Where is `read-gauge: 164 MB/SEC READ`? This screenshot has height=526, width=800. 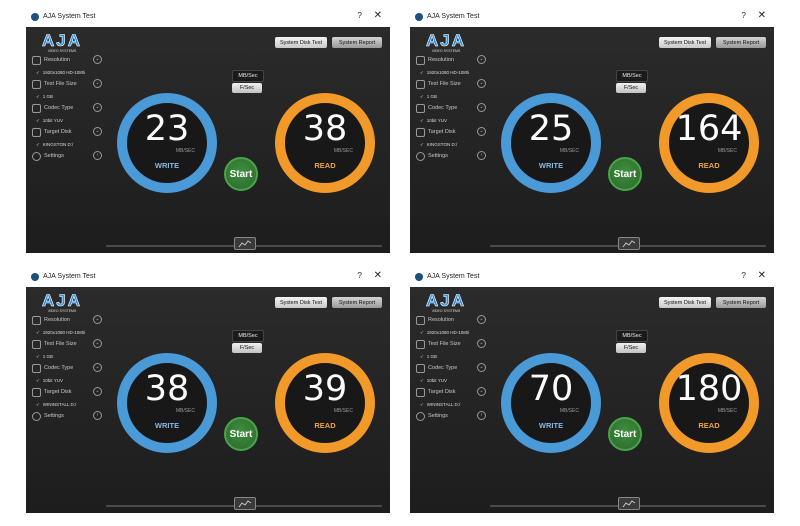 read-gauge: 164 MB/SEC READ is located at coordinates (709, 143).